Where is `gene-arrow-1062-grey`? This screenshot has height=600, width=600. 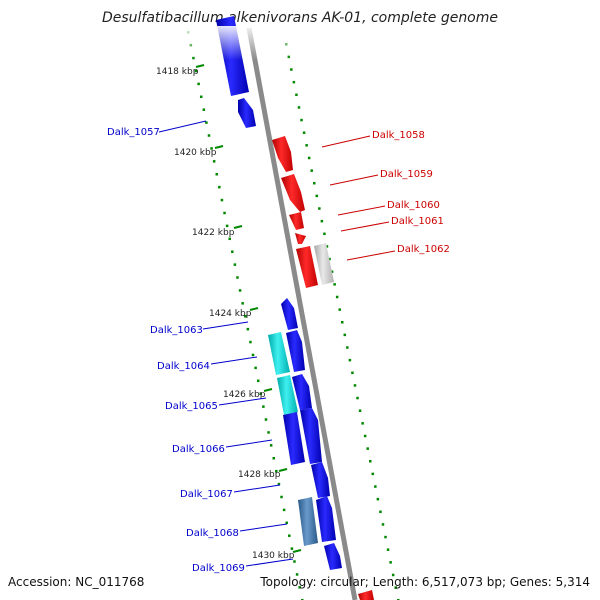 gene-arrow-1062-grey is located at coordinates (324, 264).